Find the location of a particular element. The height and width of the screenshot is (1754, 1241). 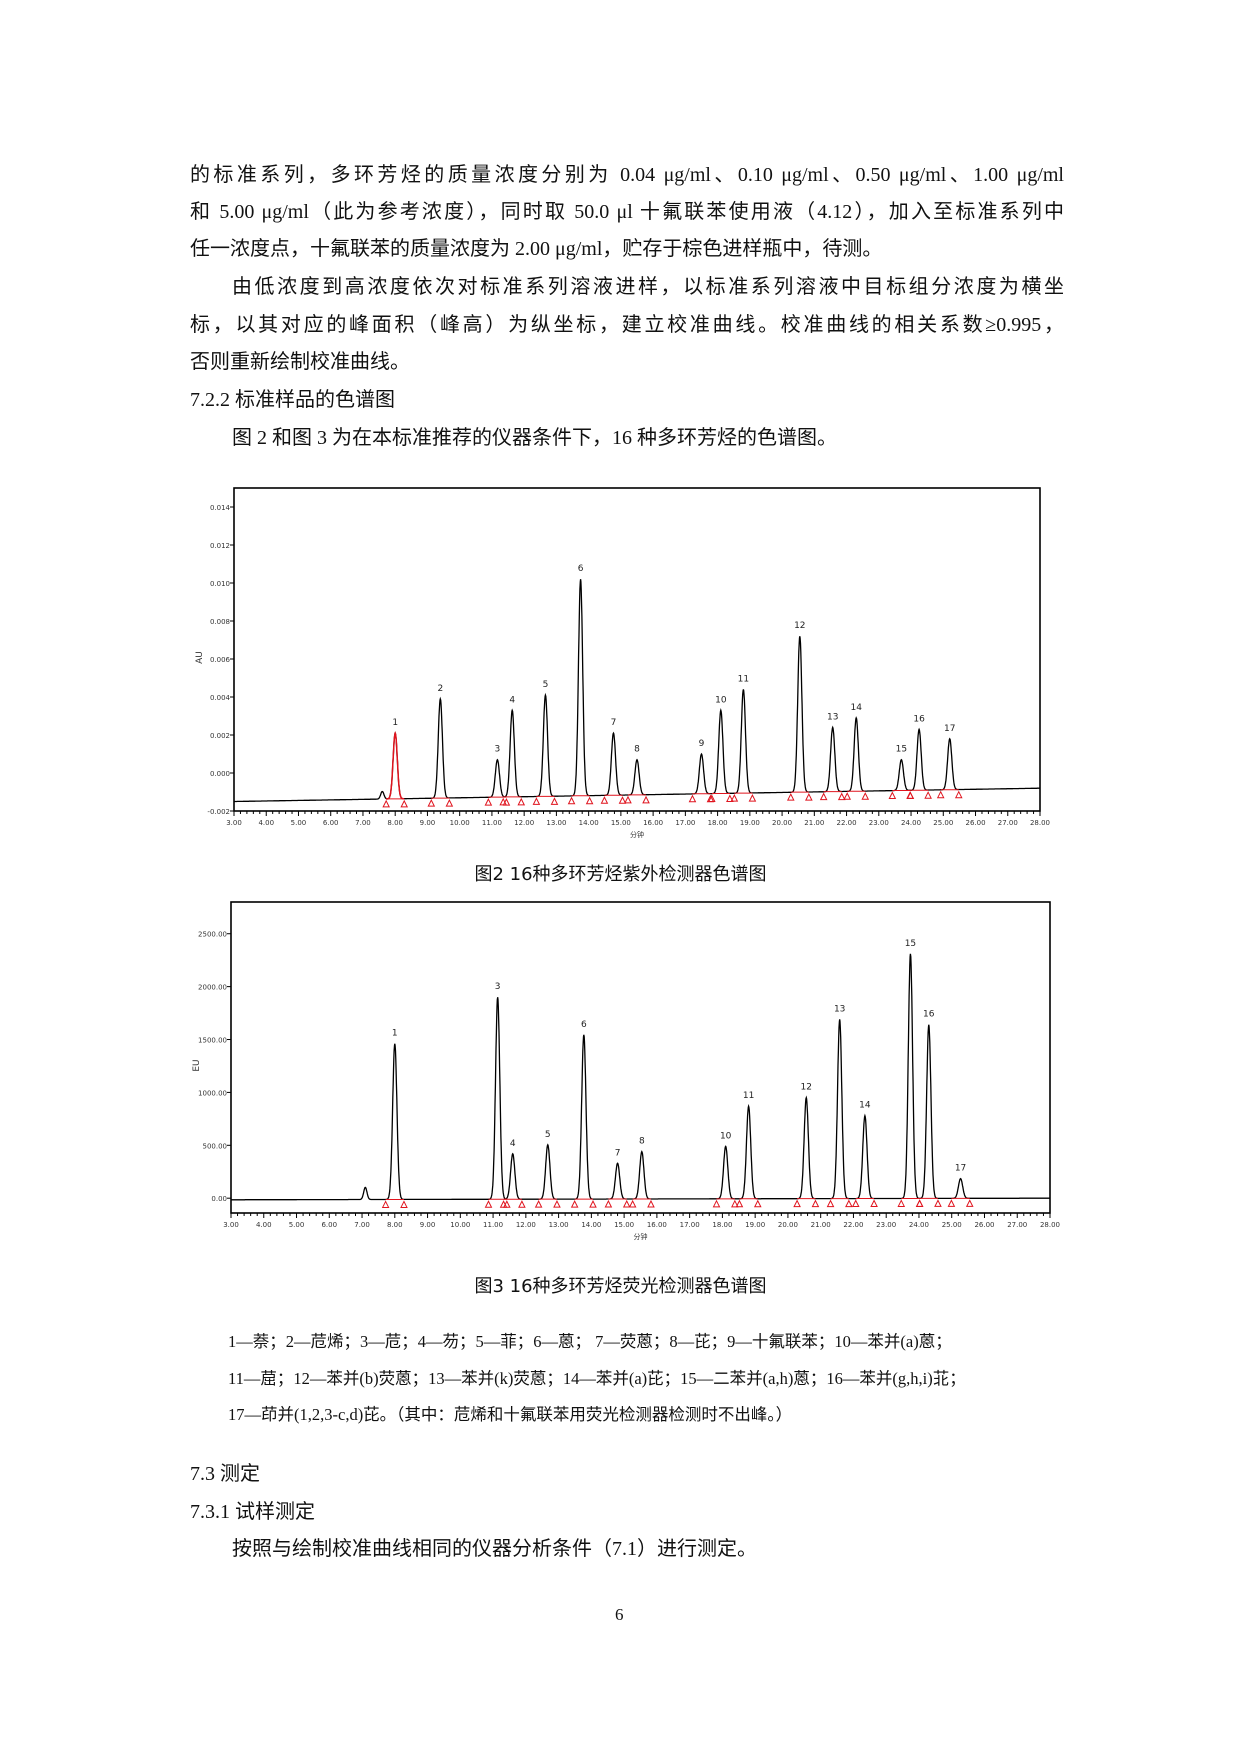

y-tick-label: 1500.00 is located at coordinates (212, 1041).